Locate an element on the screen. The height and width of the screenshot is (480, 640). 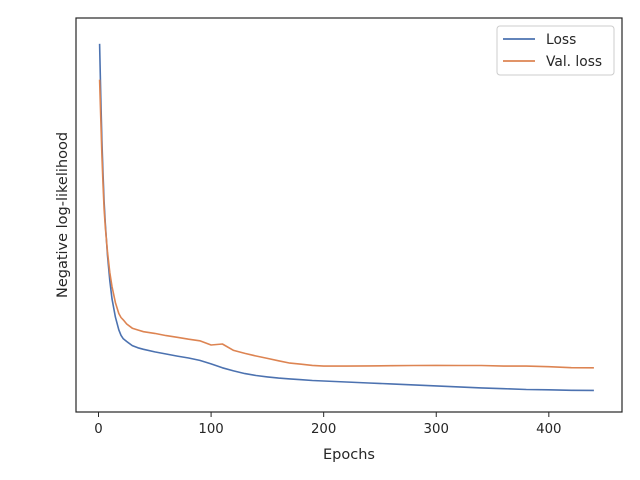
x-tick-label: 200 is located at coordinates (323, 429).